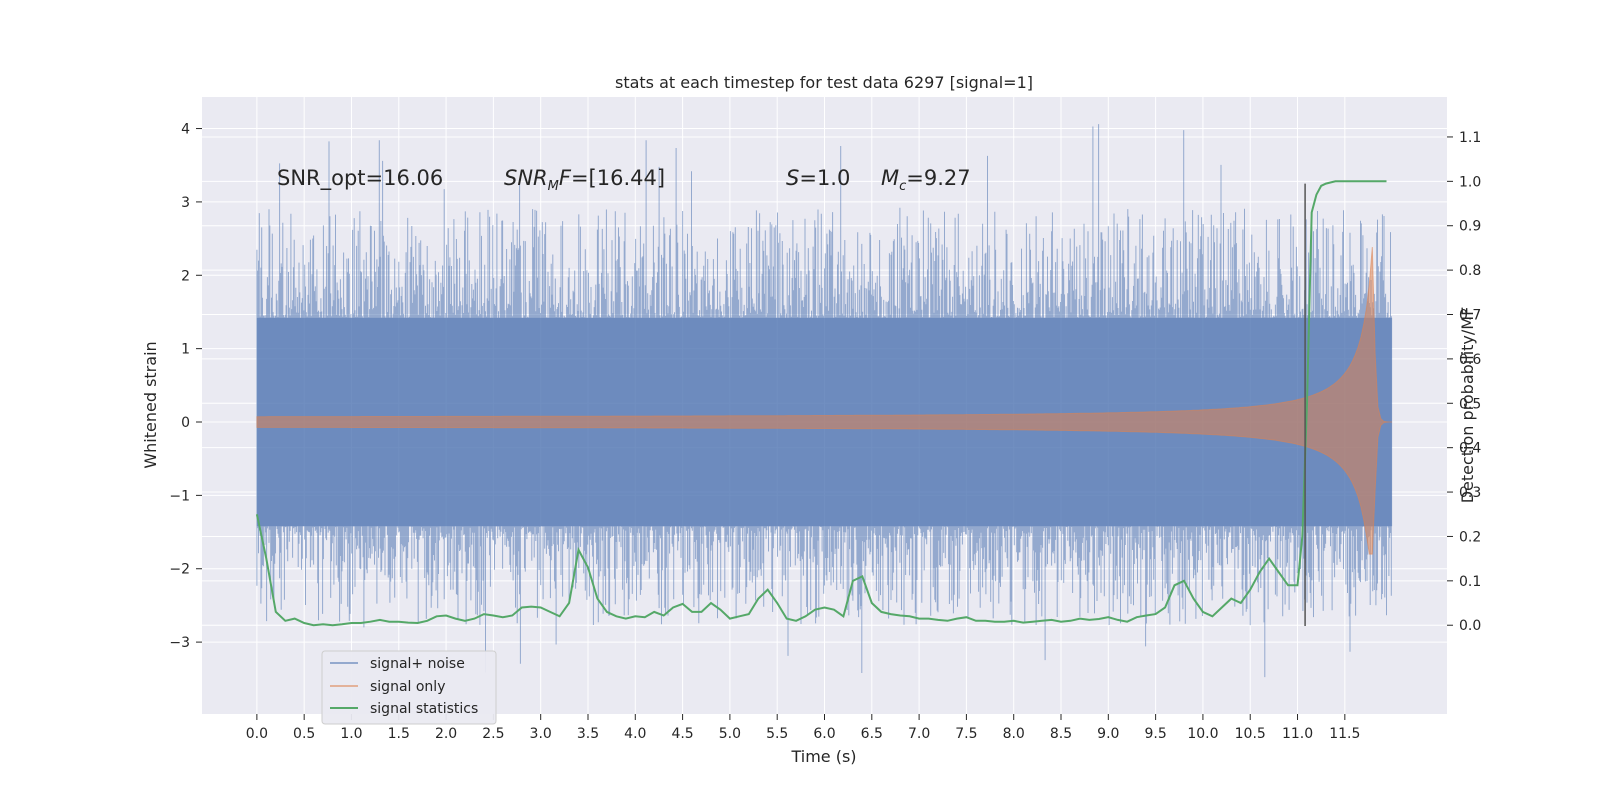 This screenshot has width=1600, height=800. I want to click on legend-box, so click(409, 687).